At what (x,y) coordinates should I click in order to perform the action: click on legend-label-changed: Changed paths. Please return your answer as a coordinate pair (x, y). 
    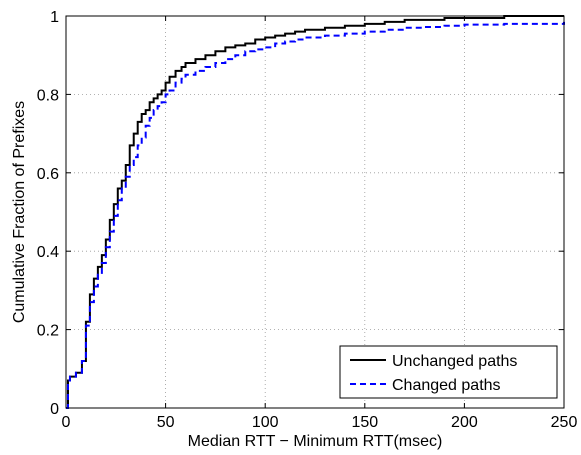
    Looking at the image, I should click on (446, 385).